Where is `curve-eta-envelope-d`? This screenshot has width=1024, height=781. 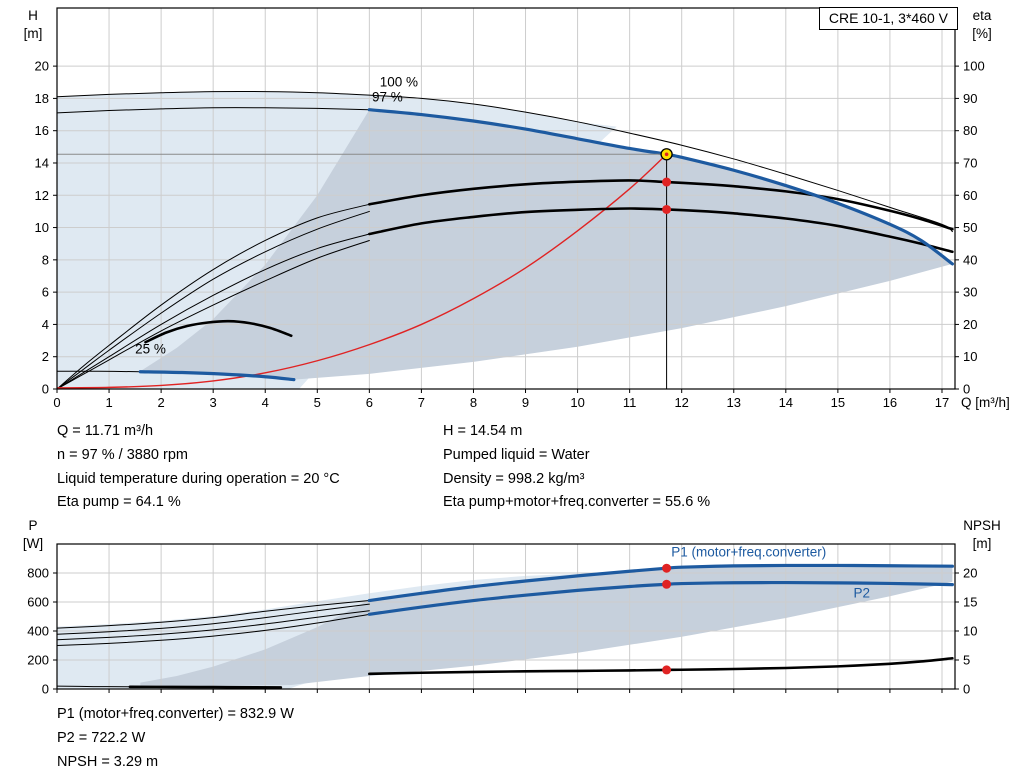
curve-eta-envelope-d is located at coordinates (213, 314).